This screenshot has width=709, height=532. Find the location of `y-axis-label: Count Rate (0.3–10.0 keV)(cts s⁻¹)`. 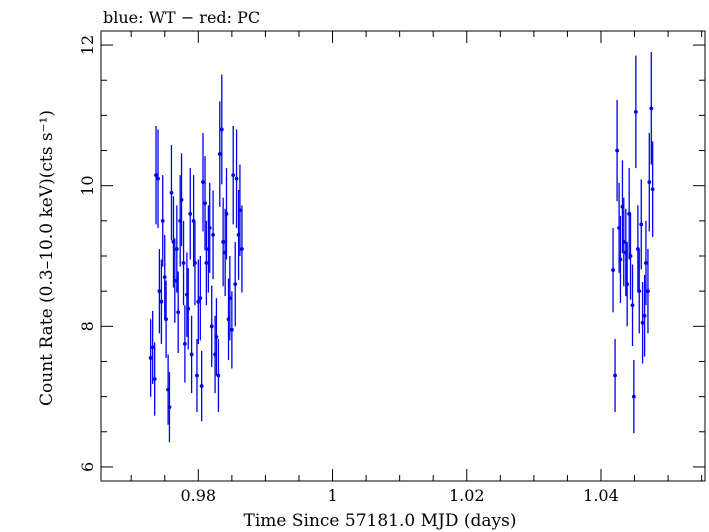

y-axis-label: Count Rate (0.3–10.0 keV)(cts s⁻¹) is located at coordinates (47, 258).